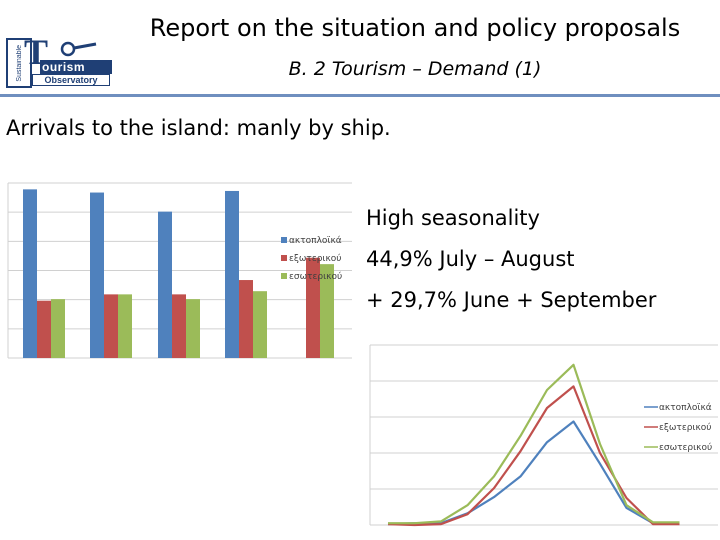 The width and height of the screenshot is (720, 540). I want to click on logo-frame: Sustainable, so click(19, 63).